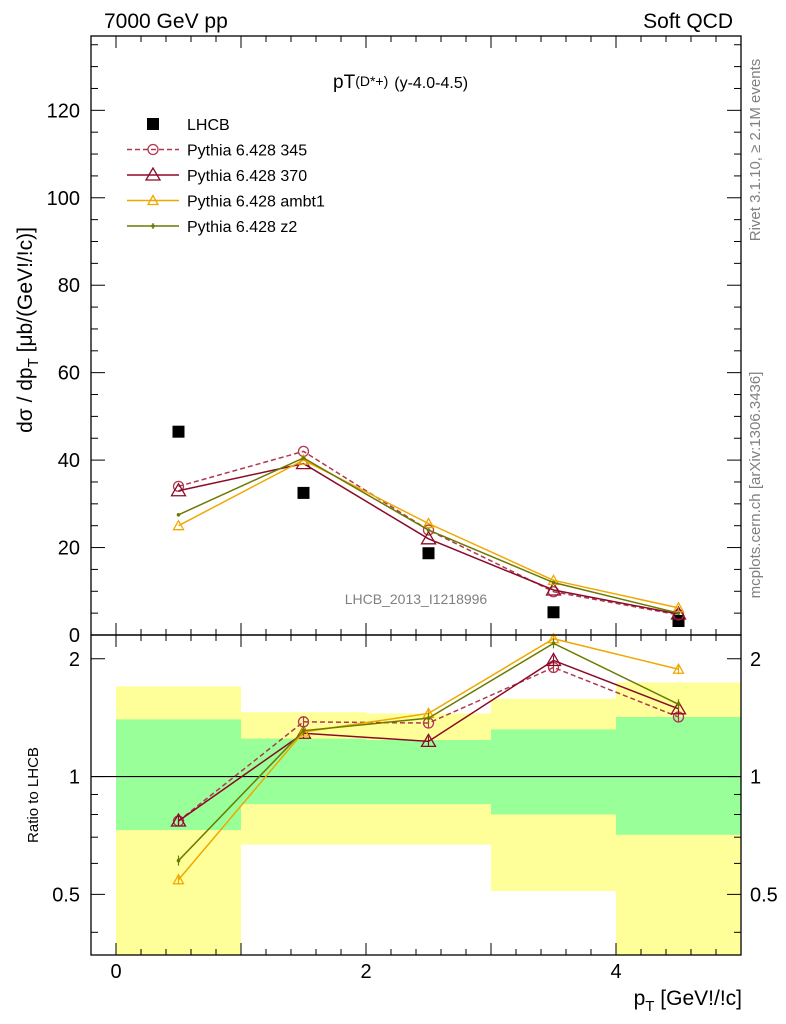 Image resolution: width=786 pixels, height=1024 pixels. What do you see at coordinates (153, 226) in the screenshot?
I see `legend-marker-pythia-6-428-z2` at bounding box center [153, 226].